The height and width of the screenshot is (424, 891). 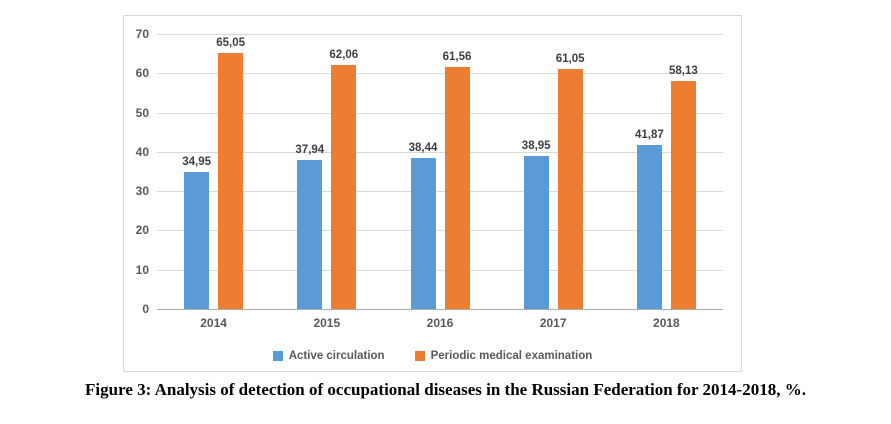 What do you see at coordinates (213, 323) in the screenshot?
I see `x-tick-label-2014: 2014` at bounding box center [213, 323].